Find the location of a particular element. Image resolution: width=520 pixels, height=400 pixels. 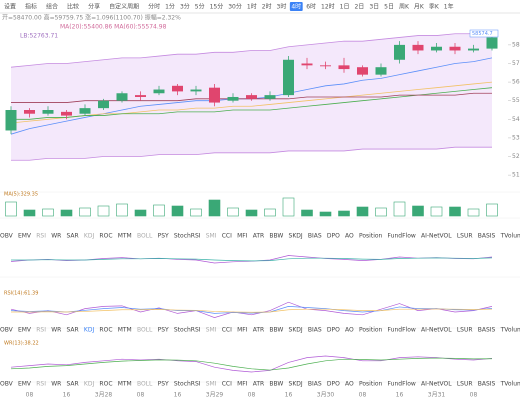

toolbar-item: 设置 is located at coordinates (10, 7).